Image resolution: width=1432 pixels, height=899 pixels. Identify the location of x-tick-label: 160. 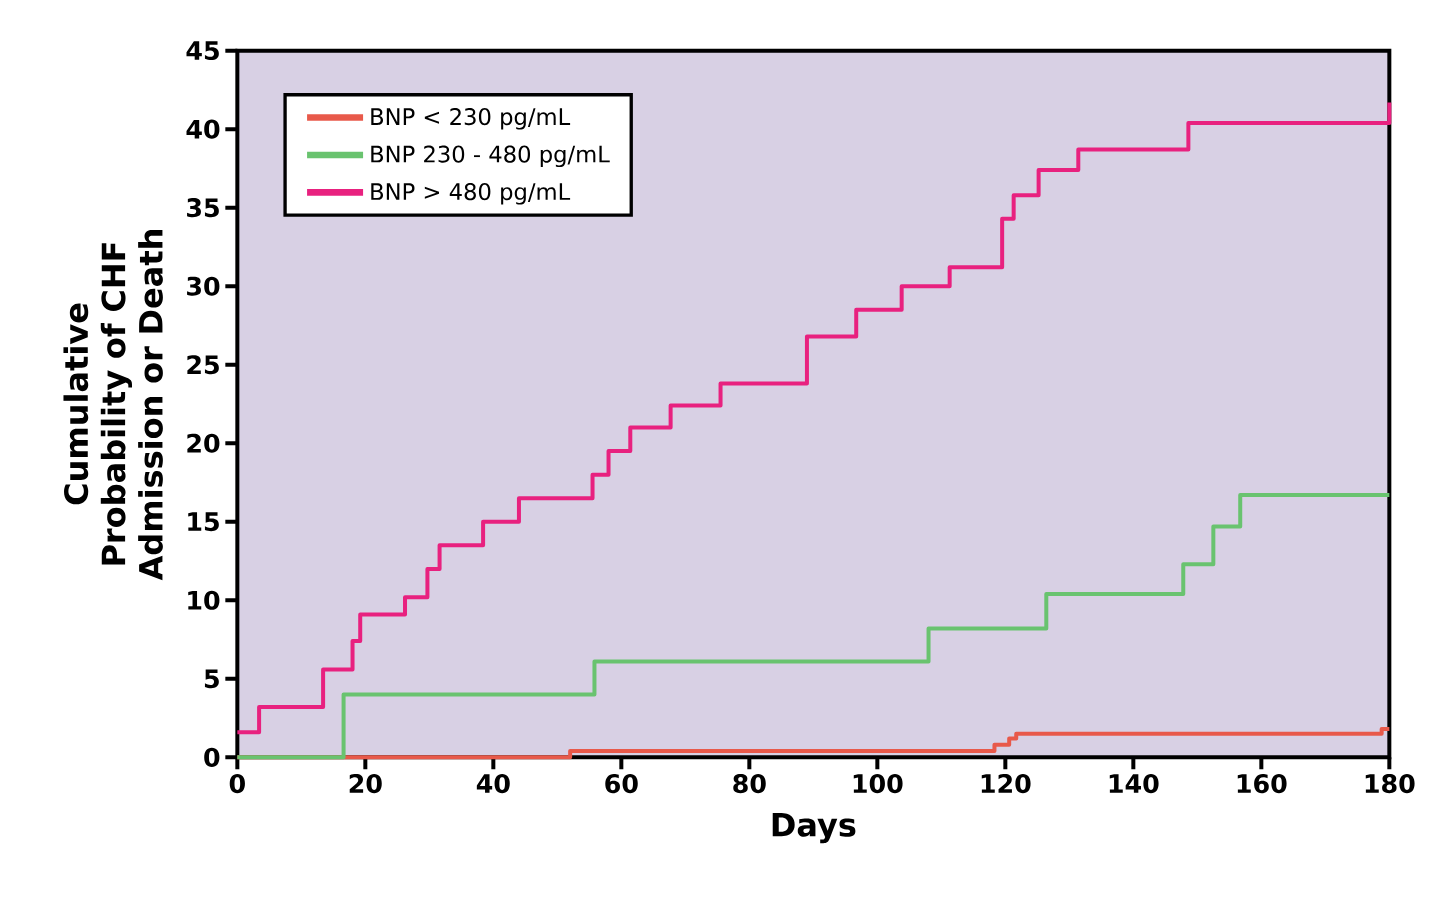
(1262, 784).